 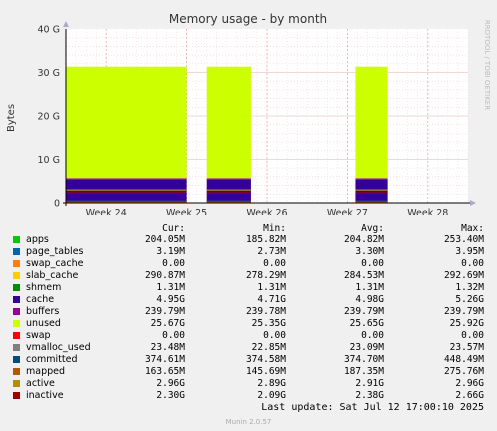 What do you see at coordinates (363, 371) in the screenshot?
I see `legend-avg-value: 187.35M` at bounding box center [363, 371].